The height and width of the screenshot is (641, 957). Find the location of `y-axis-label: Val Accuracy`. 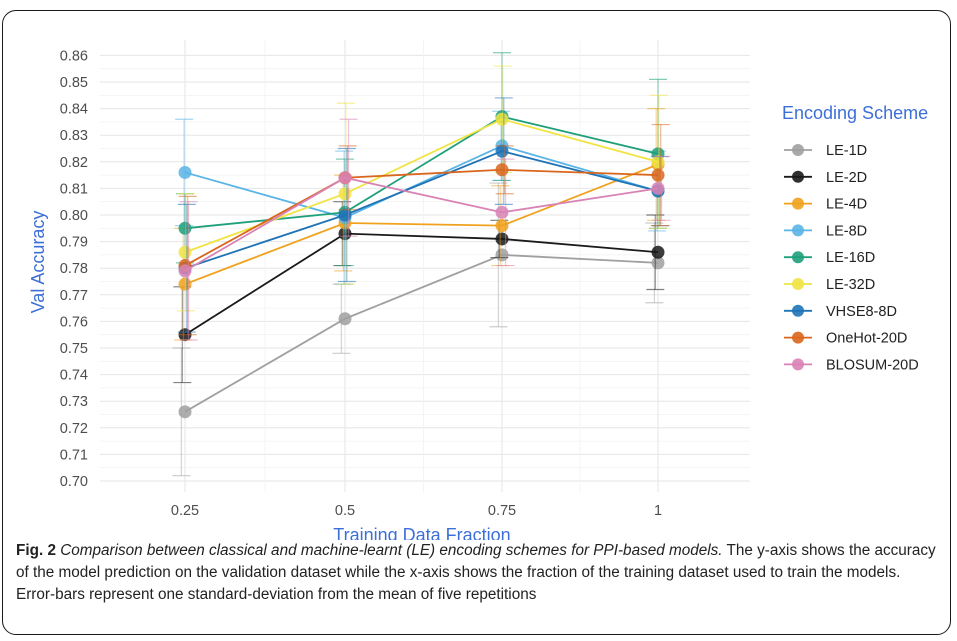

y-axis-label: Val Accuracy is located at coordinates (38, 262).